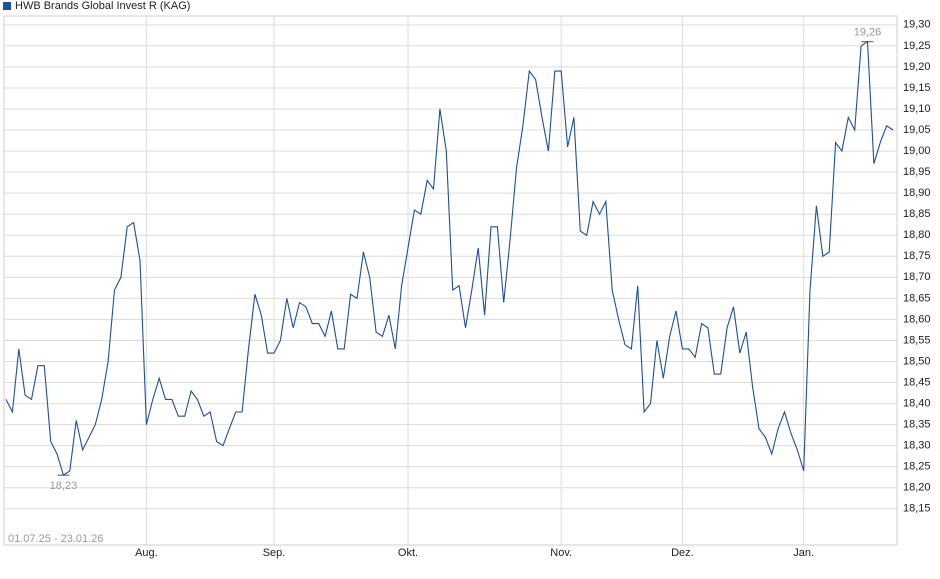 This screenshot has height=579, width=940. I want to click on y-tick-label: 18,70, so click(917, 277).